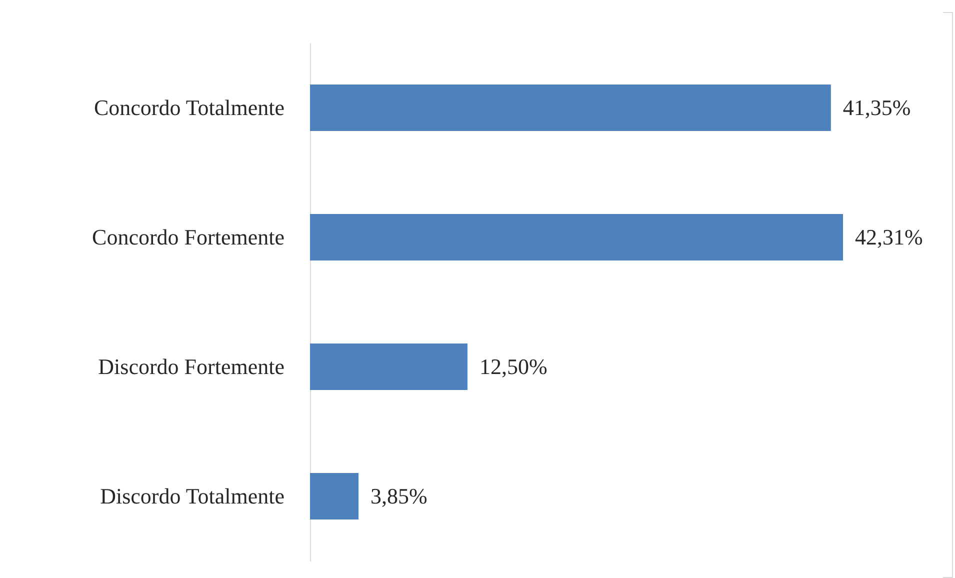 Image resolution: width=955 pixels, height=578 pixels. What do you see at coordinates (889, 237) in the screenshot?
I see `data-label: 42,31%` at bounding box center [889, 237].